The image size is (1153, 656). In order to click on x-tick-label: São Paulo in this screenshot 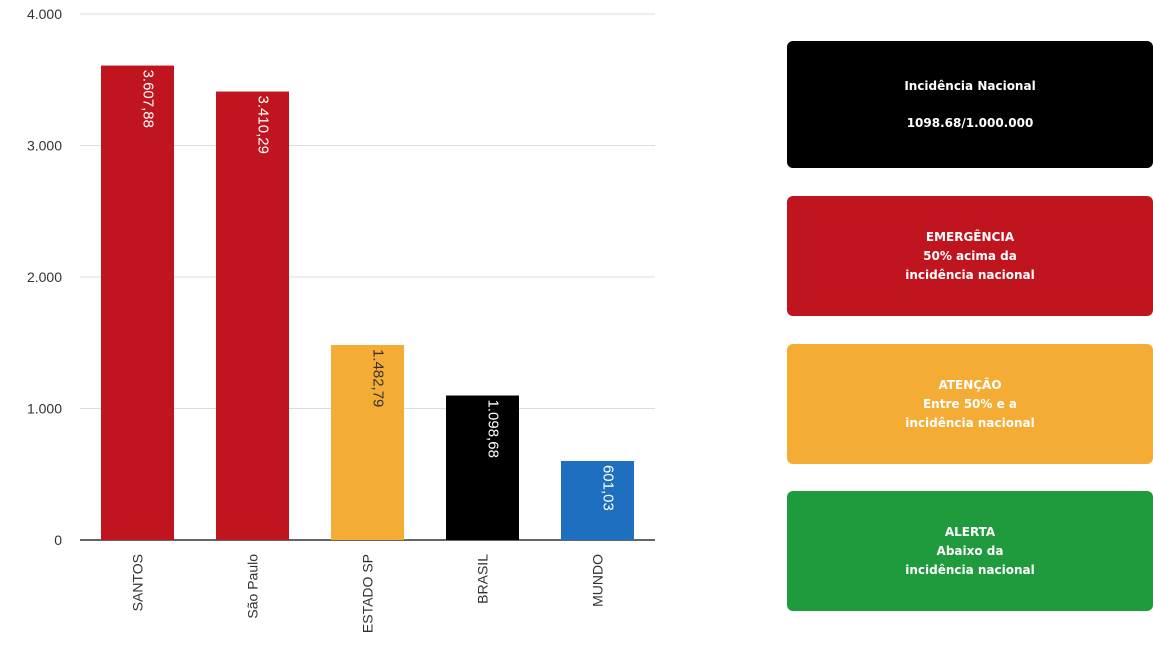, I will do `click(253, 586)`.